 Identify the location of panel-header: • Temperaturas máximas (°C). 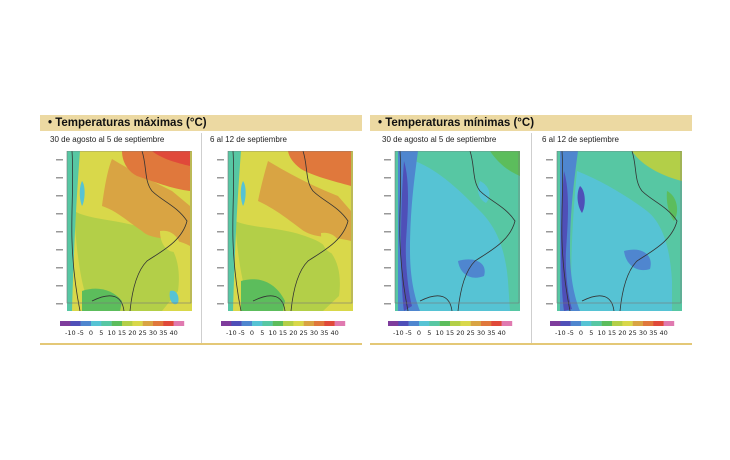
(201, 123).